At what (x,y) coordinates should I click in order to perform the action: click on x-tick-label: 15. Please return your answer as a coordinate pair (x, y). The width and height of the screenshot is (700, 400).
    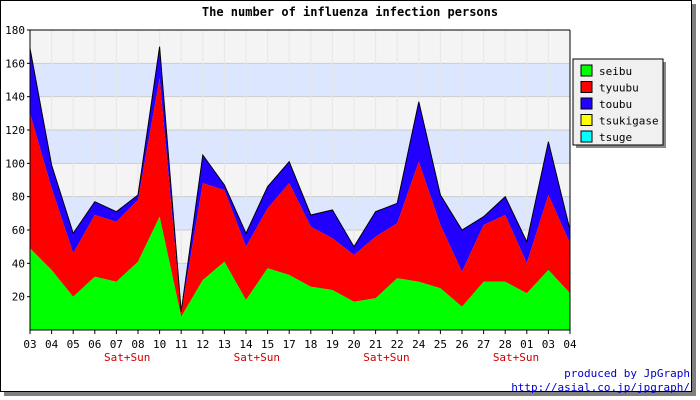
    Looking at the image, I should click on (267, 344).